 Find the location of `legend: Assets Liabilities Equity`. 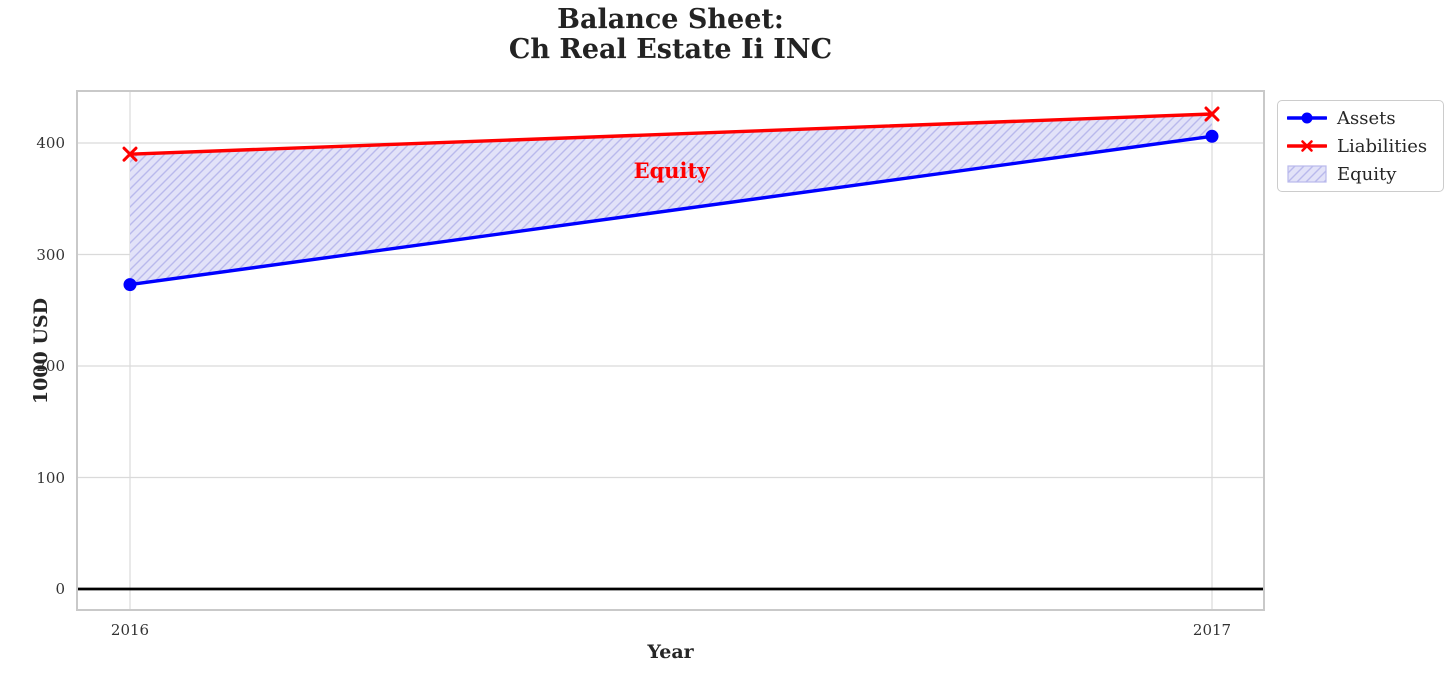

legend: Assets Liabilities Equity is located at coordinates (1360, 146).